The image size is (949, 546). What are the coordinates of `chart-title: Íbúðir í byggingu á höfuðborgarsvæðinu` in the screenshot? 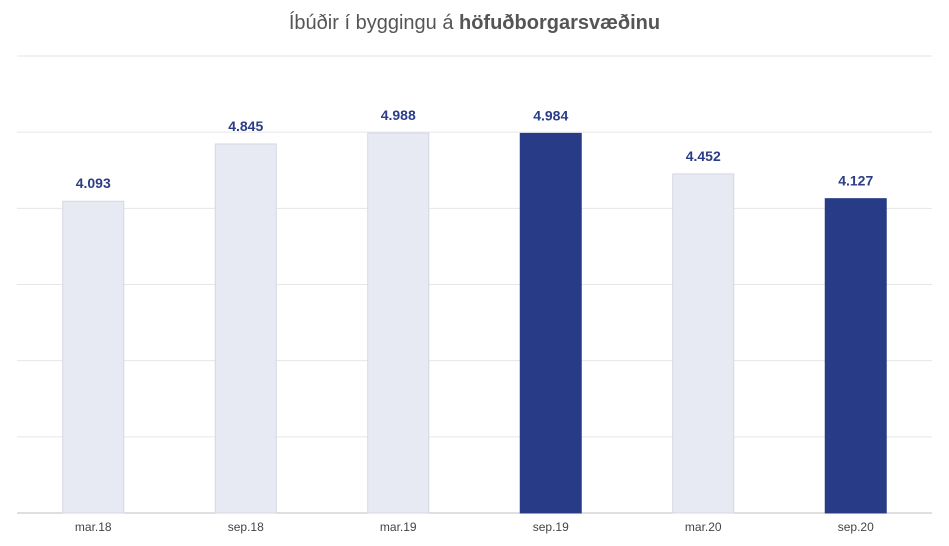 It's located at (474, 23).